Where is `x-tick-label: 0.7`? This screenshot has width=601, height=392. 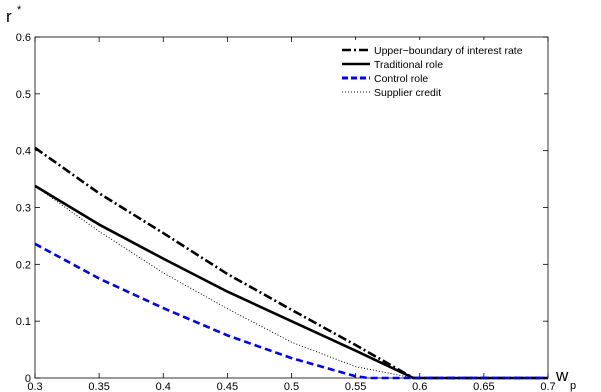 x-tick-label: 0.7 is located at coordinates (547, 386).